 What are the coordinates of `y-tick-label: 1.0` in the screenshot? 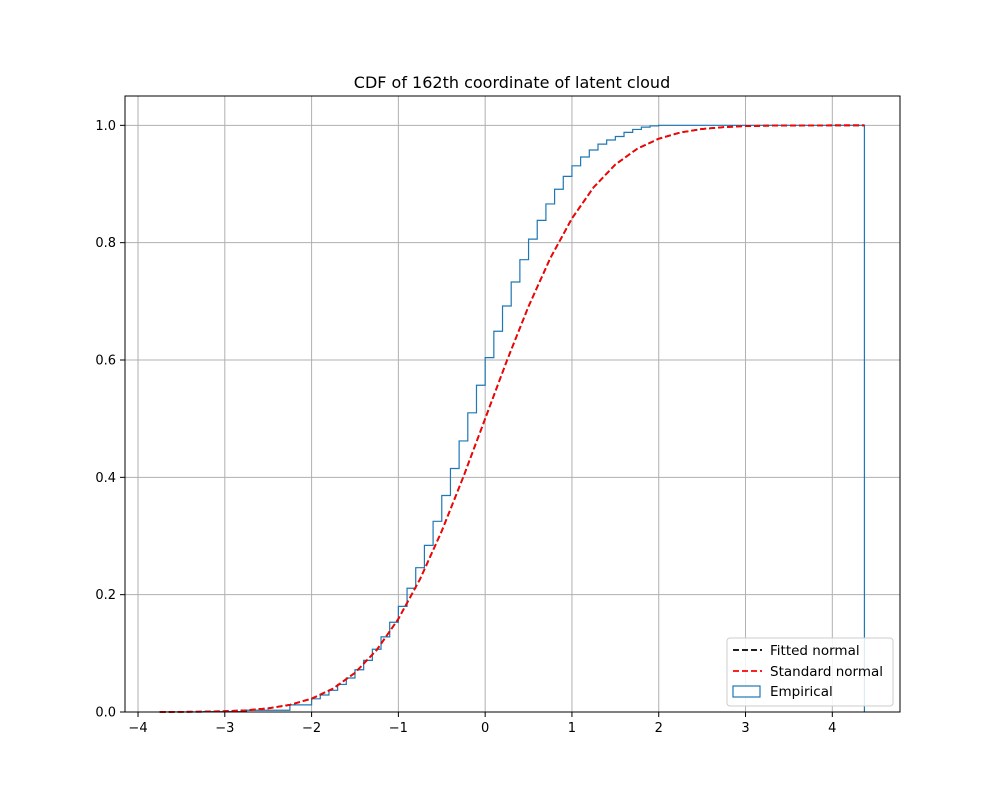 It's located at (105, 126).